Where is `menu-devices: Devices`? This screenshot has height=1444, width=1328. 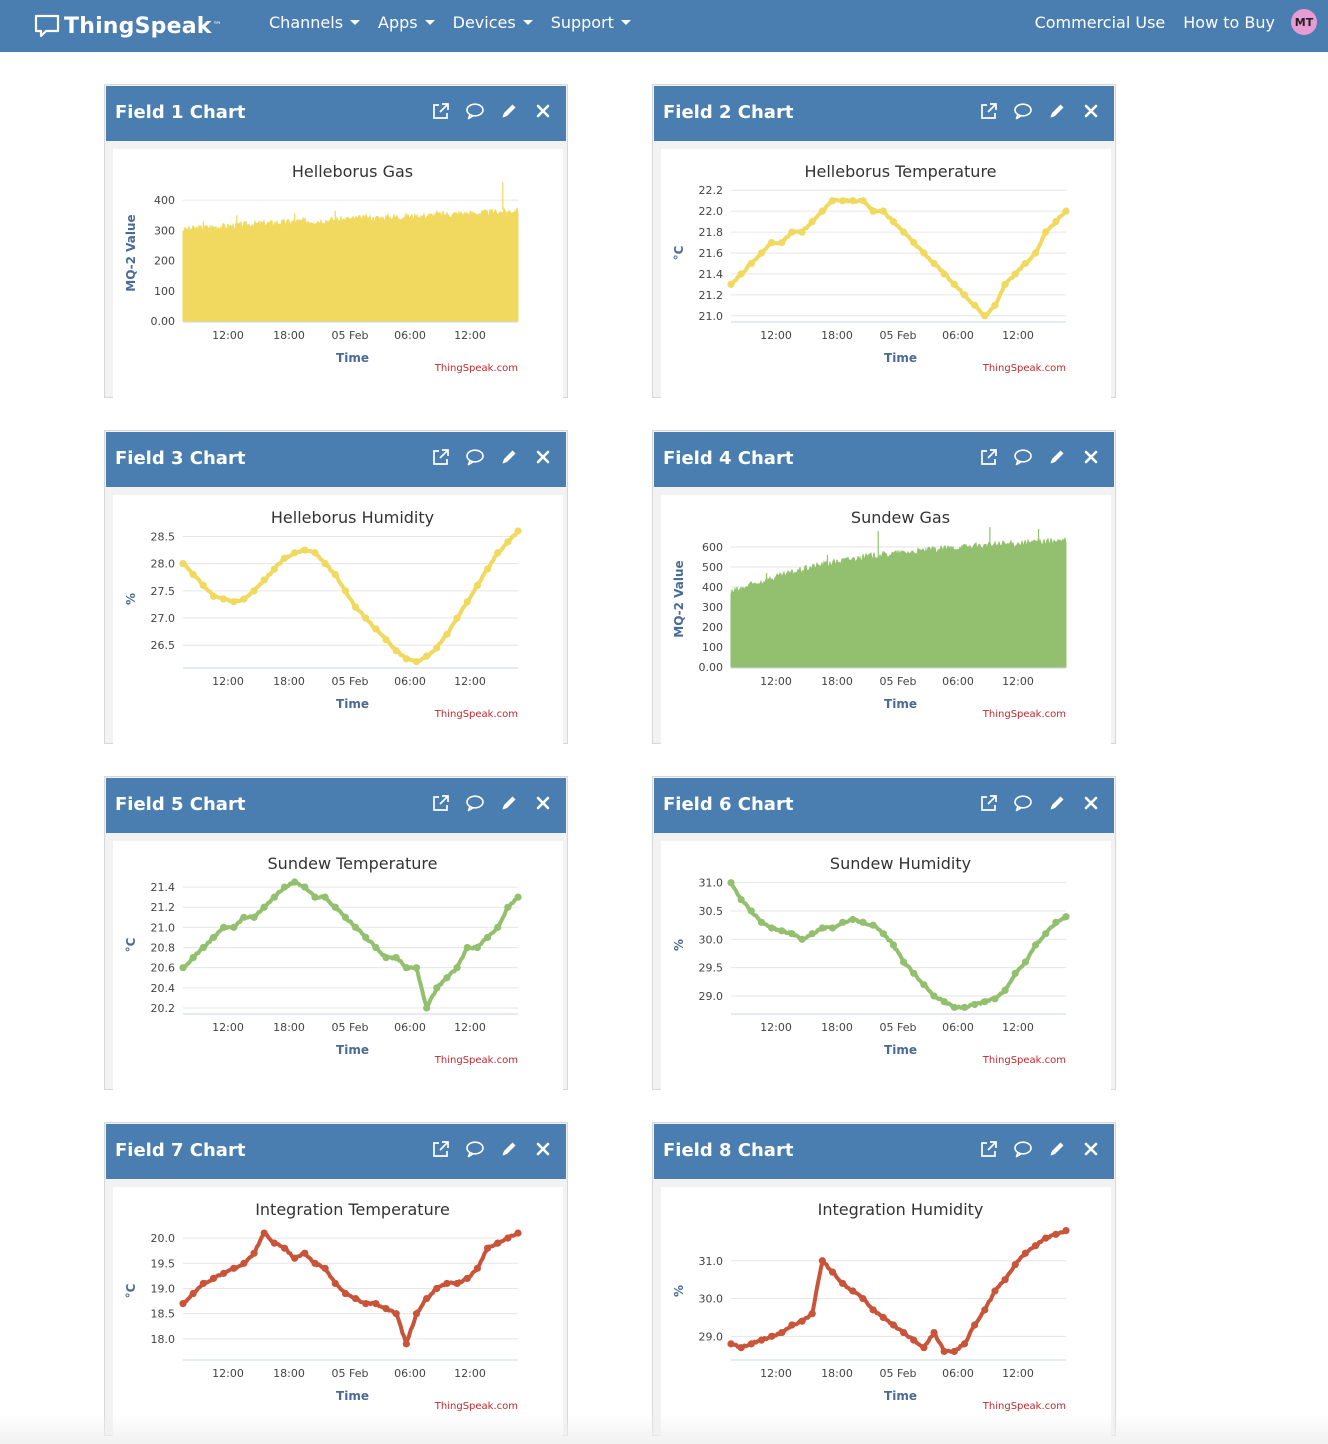
menu-devices: Devices is located at coordinates (493, 22).